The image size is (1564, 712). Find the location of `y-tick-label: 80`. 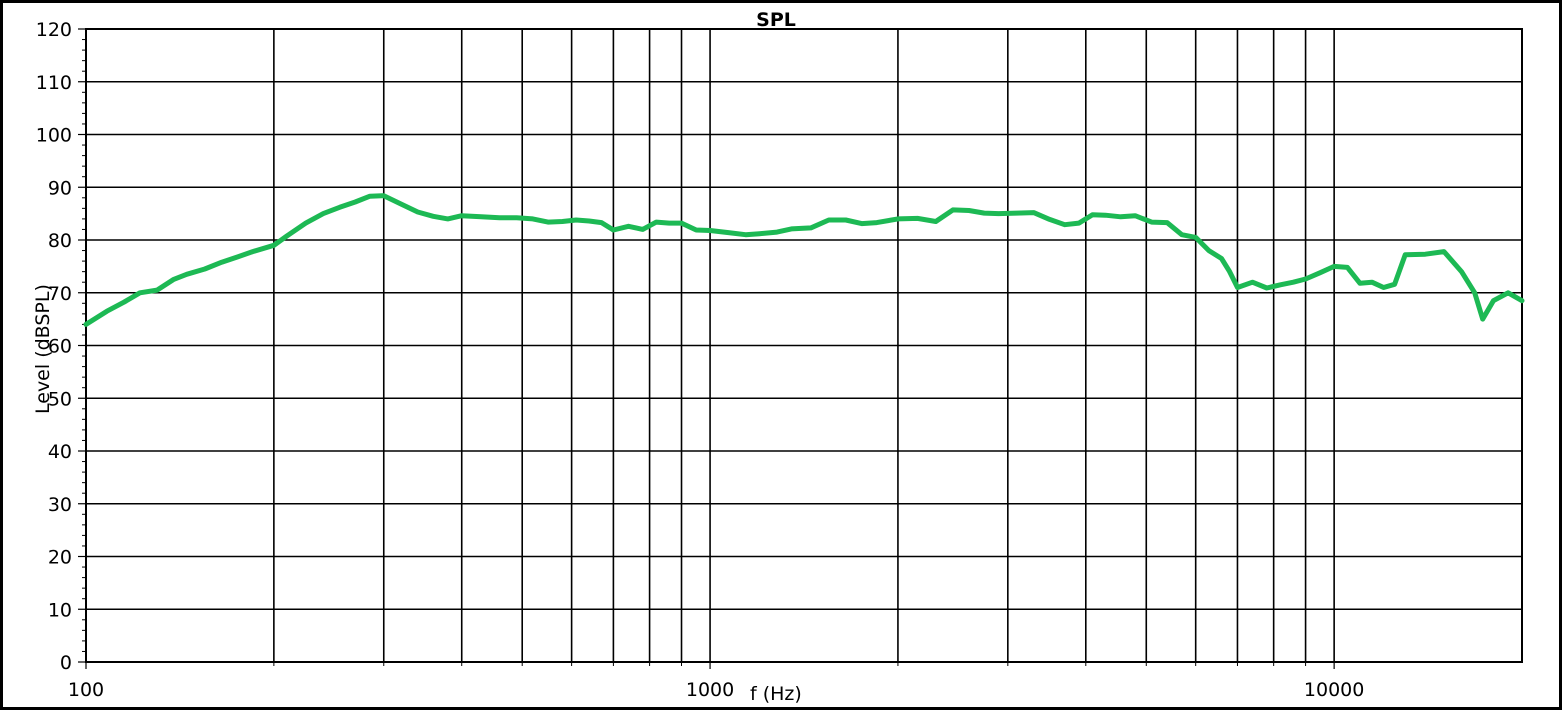

y-tick-label: 80 is located at coordinates (60, 241).